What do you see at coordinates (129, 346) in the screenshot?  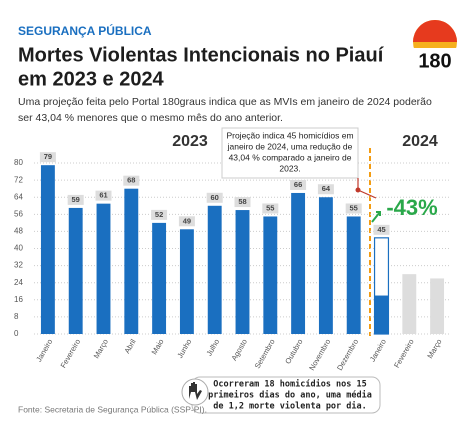 I see `x-tick-label: Abril` at bounding box center [129, 346].